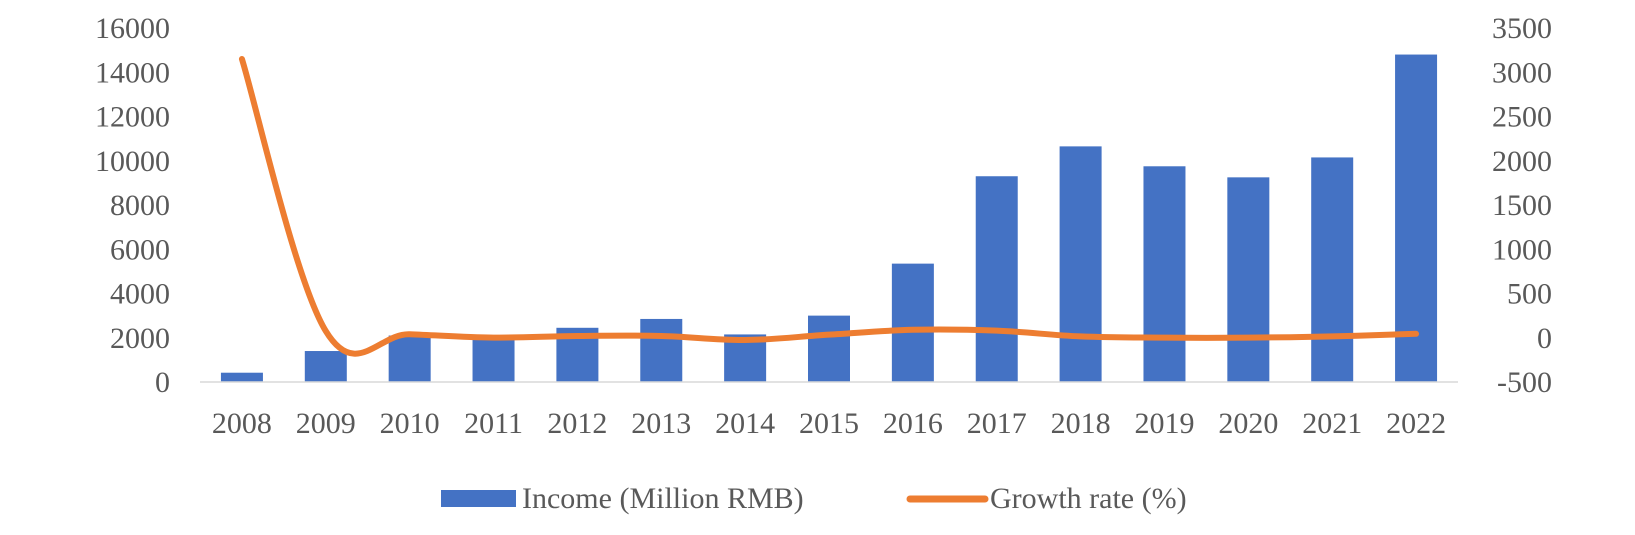 This screenshot has height=535, width=1635. What do you see at coordinates (493, 423) in the screenshot?
I see `x-tick-label: 2011` at bounding box center [493, 423].